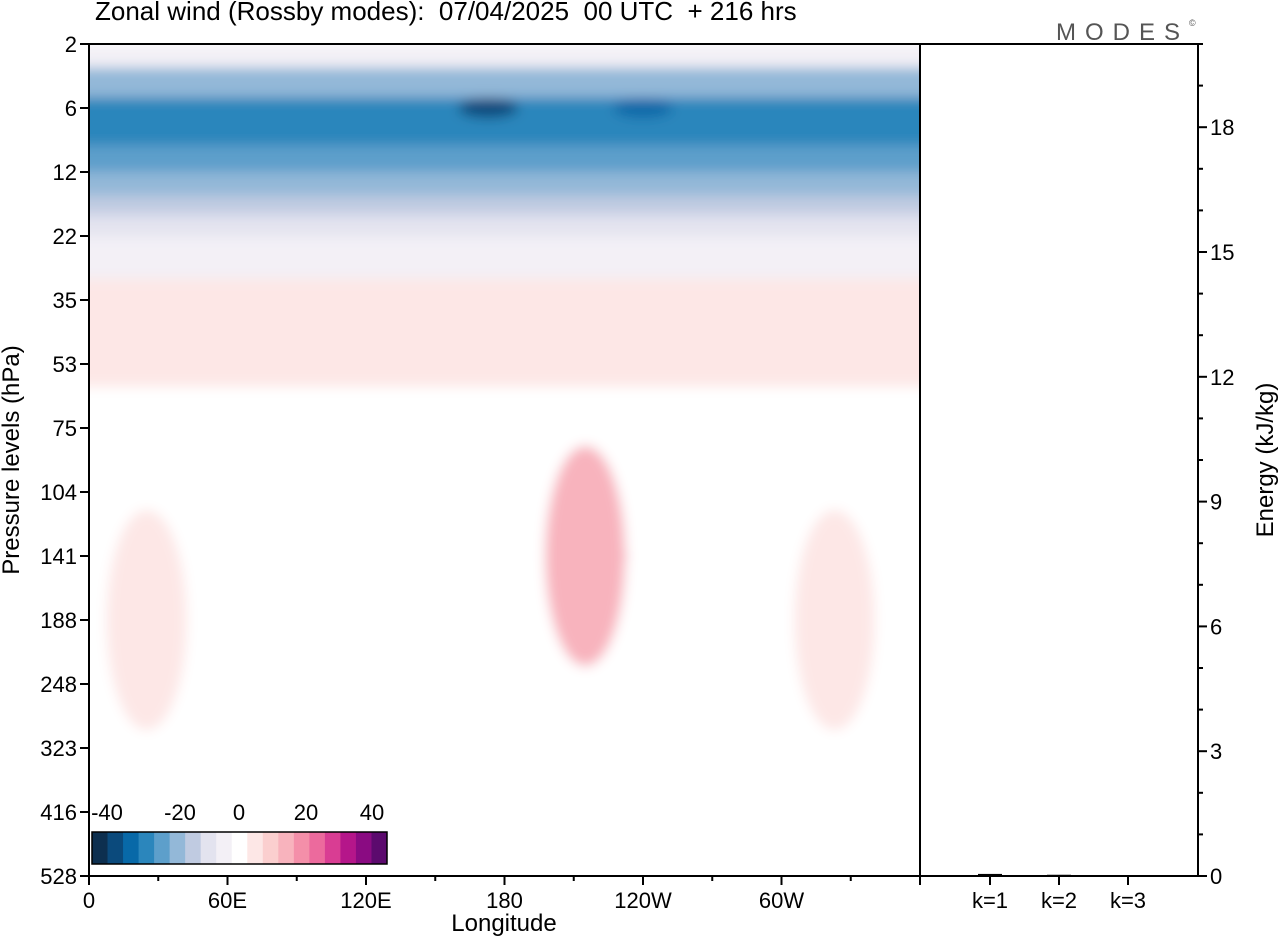 The height and width of the screenshot is (942, 1280). I want to click on energy-tick-label: 6, so click(1216, 626).